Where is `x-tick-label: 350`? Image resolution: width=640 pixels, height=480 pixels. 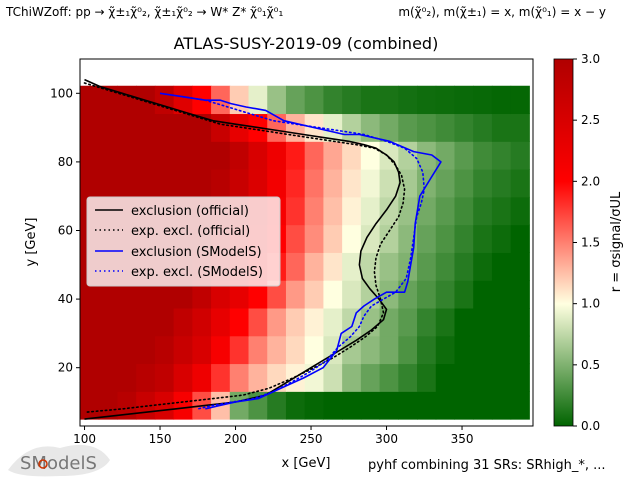 x-tick-label: 350 is located at coordinates (462, 439).